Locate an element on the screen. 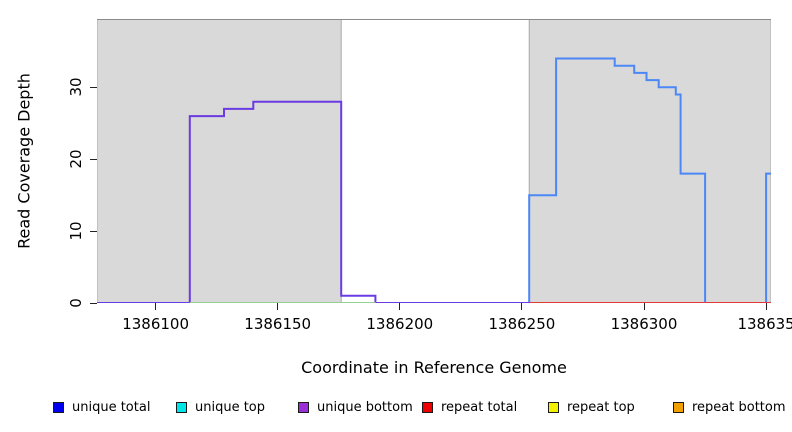 This screenshot has width=792, height=432. x-axis-label: Coordinate in Reference Genome is located at coordinates (434, 367).